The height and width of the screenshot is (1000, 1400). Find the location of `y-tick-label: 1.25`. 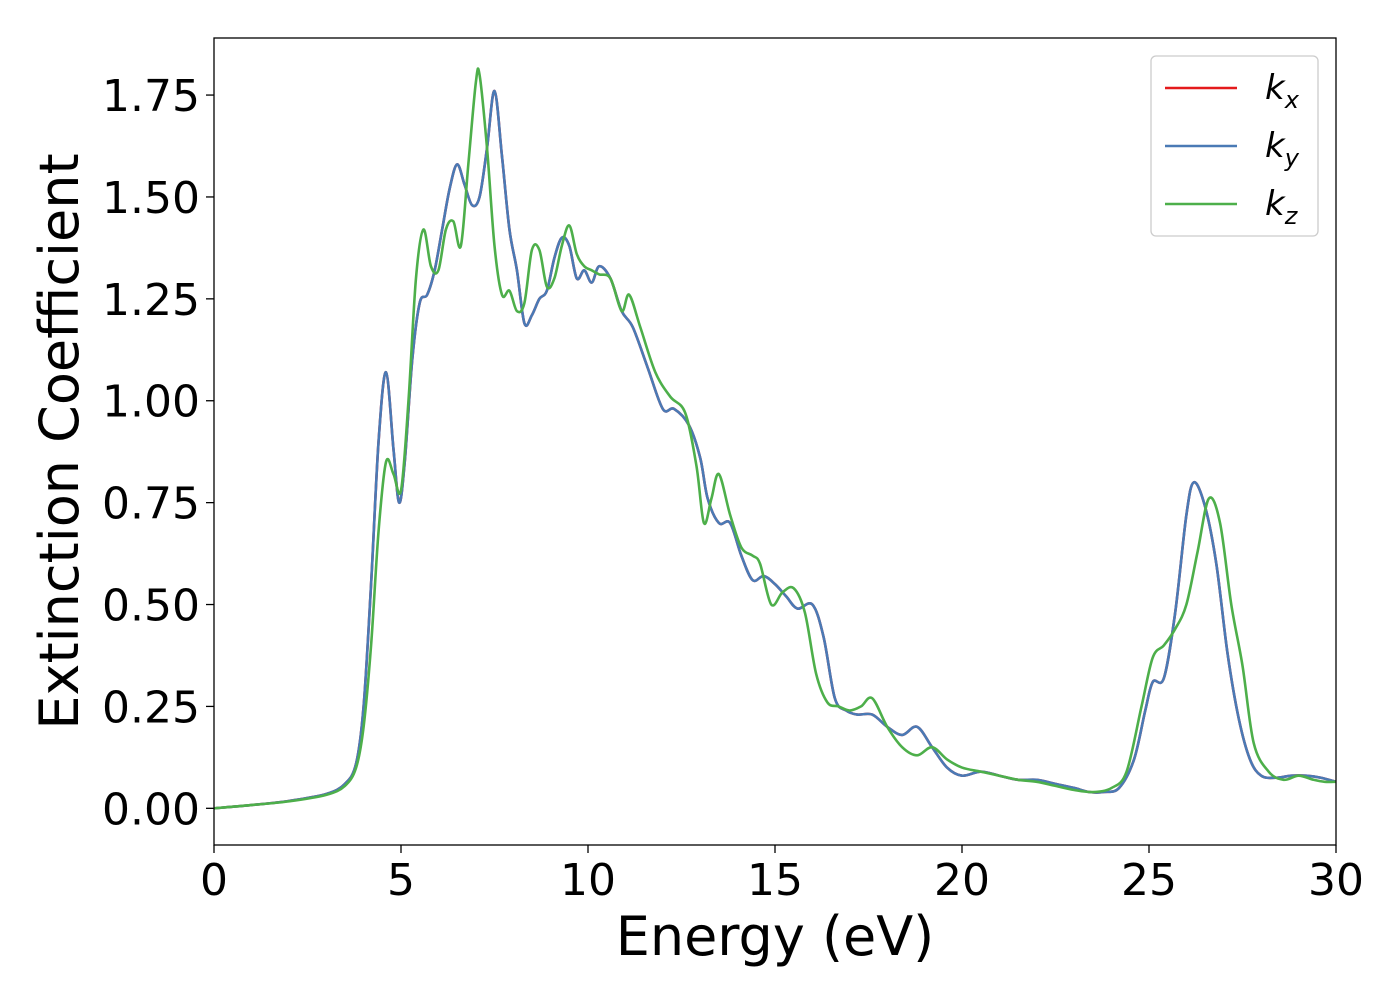

y-tick-label: 1.25 is located at coordinates (151, 300).